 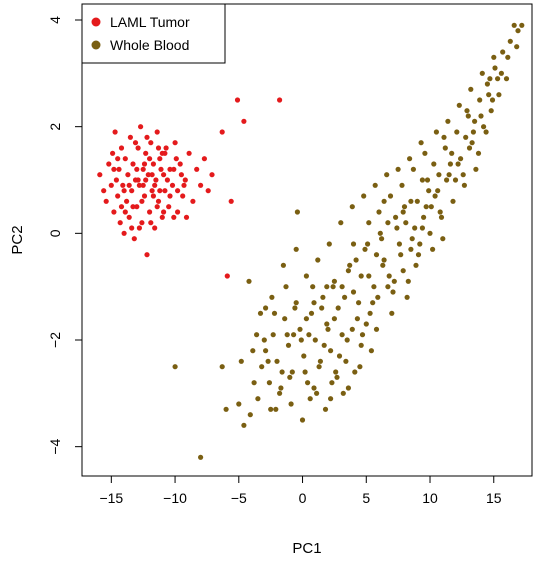 I want to click on legend-marker-whole-blood, so click(x=96, y=45).